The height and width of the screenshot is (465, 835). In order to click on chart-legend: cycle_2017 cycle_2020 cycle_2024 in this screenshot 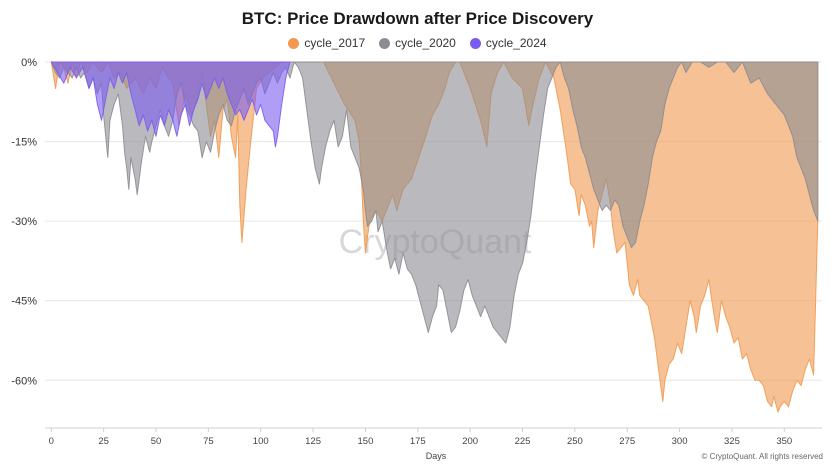, I will do `click(417, 43)`.